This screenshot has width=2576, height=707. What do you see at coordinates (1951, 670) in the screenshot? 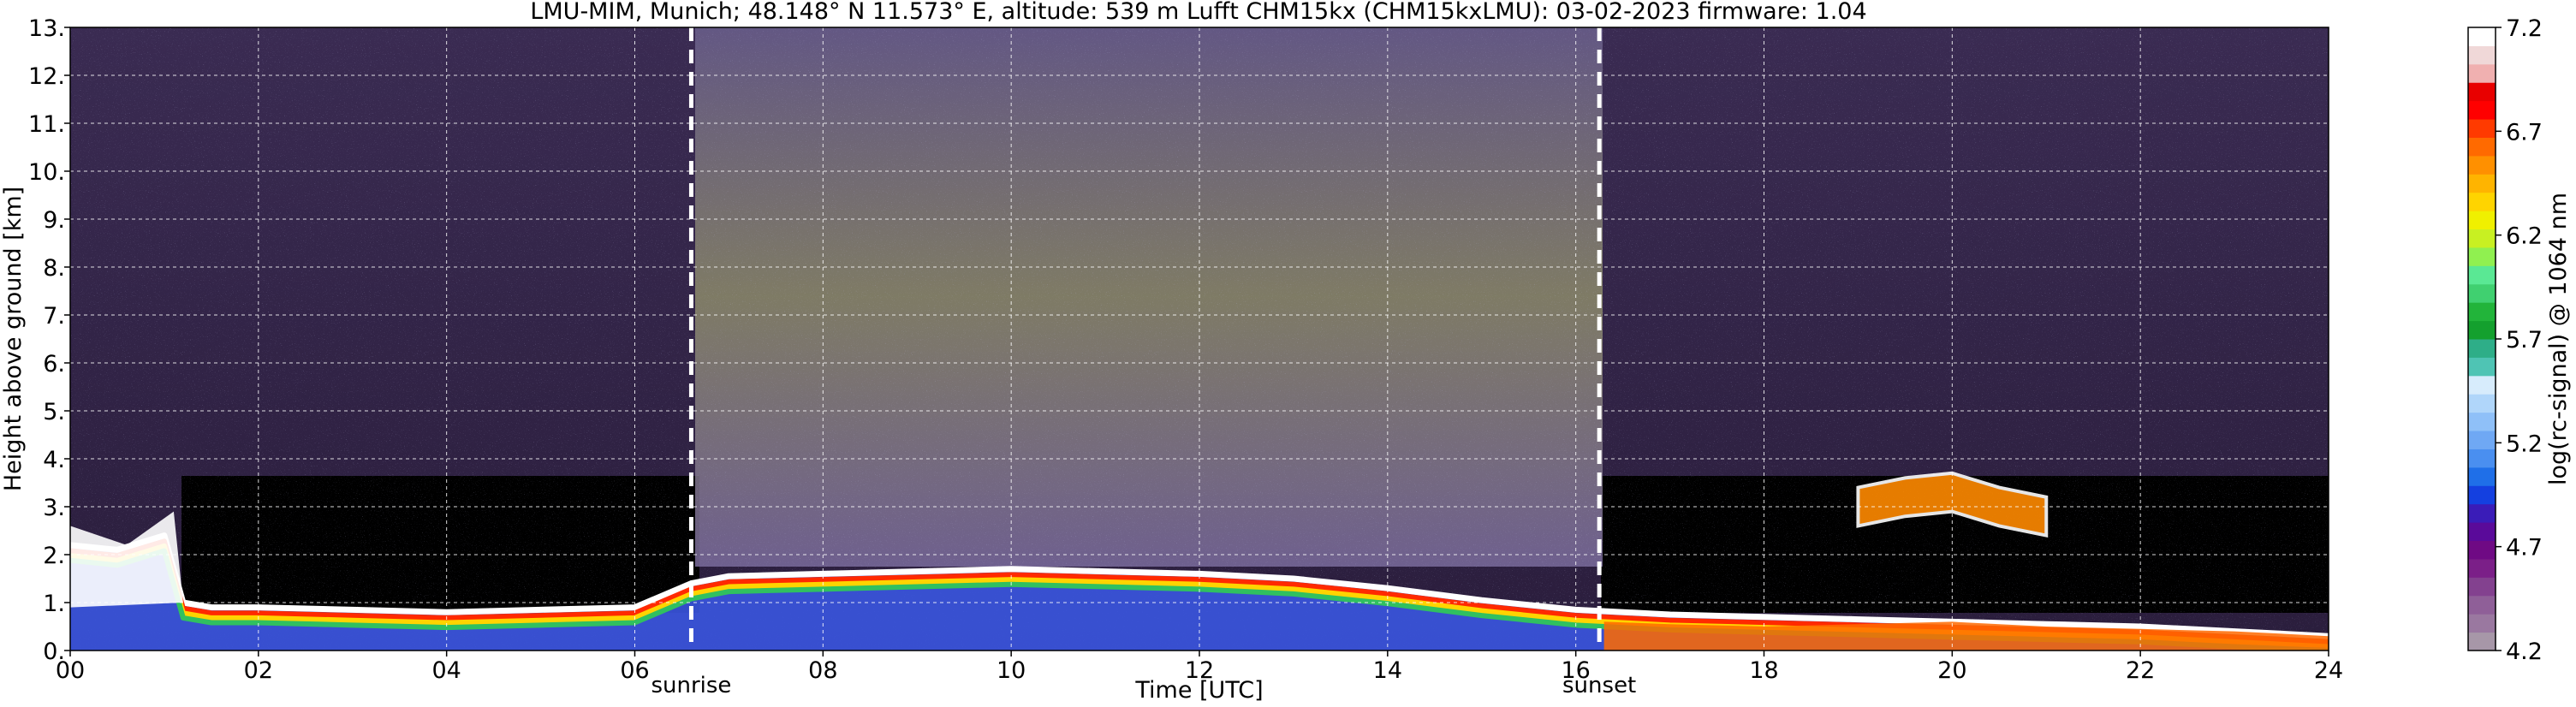
I see `x-tick-label: 20` at bounding box center [1951, 670].